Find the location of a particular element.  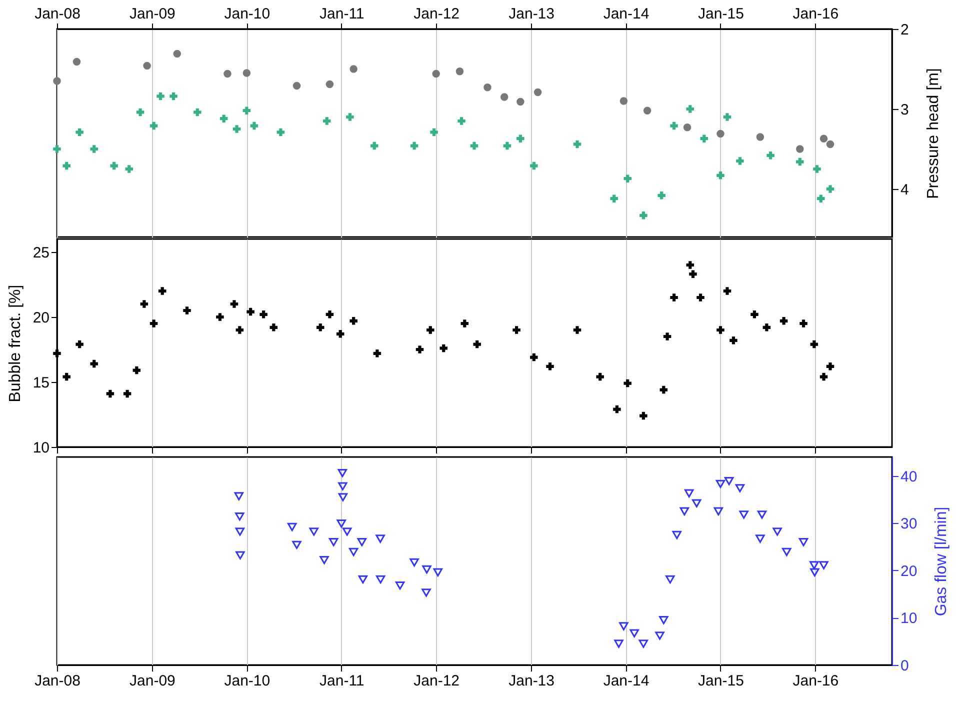

y2-tick-label: 0 is located at coordinates (904, 666).